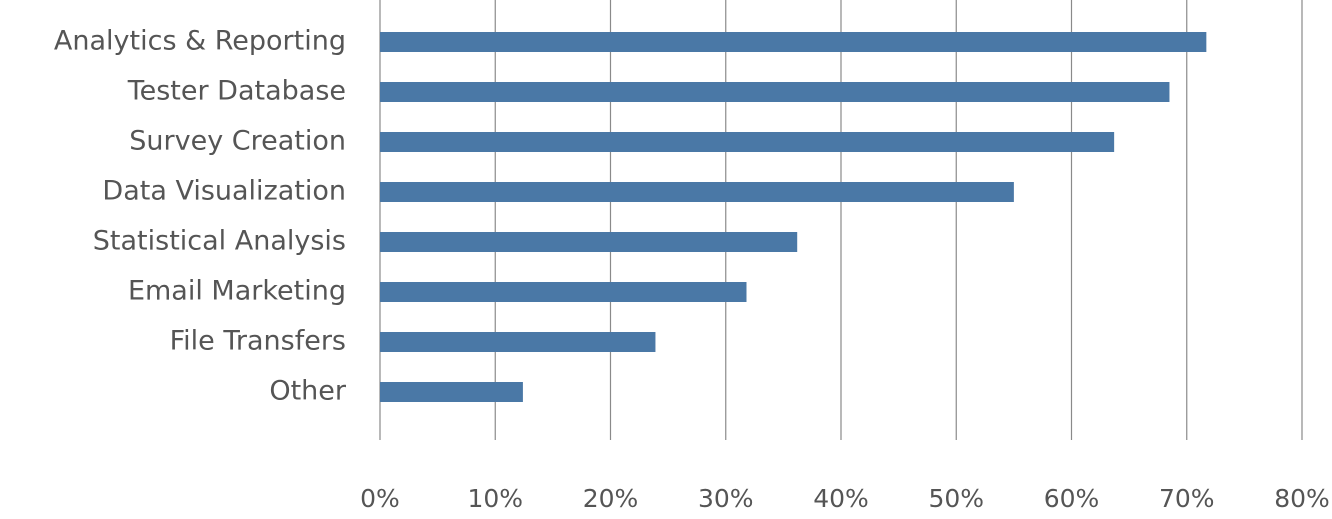  Describe the element at coordinates (1302, 498) in the screenshot. I see `x-tick-label: 80%` at that location.